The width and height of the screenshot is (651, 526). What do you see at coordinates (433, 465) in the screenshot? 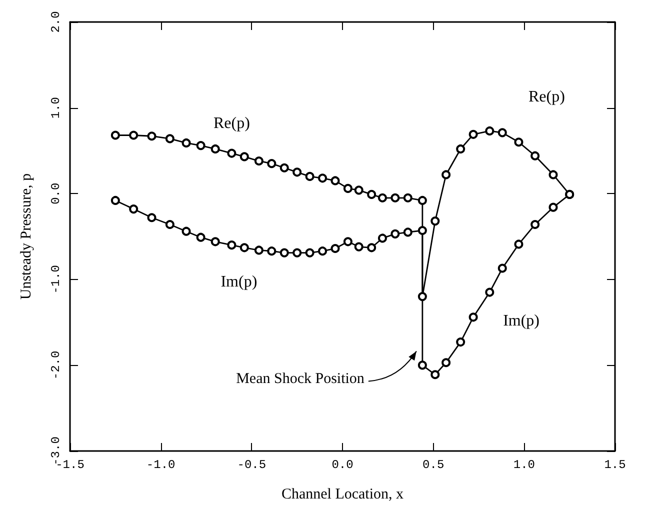
I see `x-tick-label: 0.5` at bounding box center [433, 465].